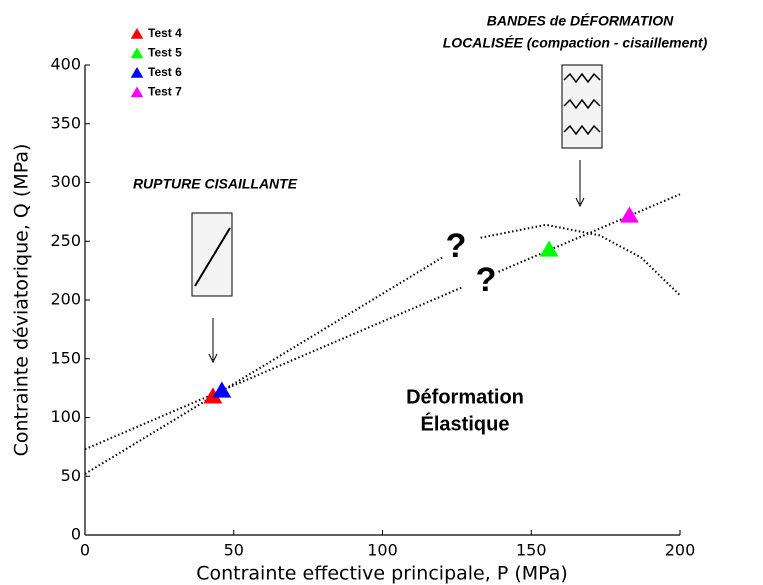 The height and width of the screenshot is (585, 763). I want to click on y-tick-label: 250, so click(65, 240).